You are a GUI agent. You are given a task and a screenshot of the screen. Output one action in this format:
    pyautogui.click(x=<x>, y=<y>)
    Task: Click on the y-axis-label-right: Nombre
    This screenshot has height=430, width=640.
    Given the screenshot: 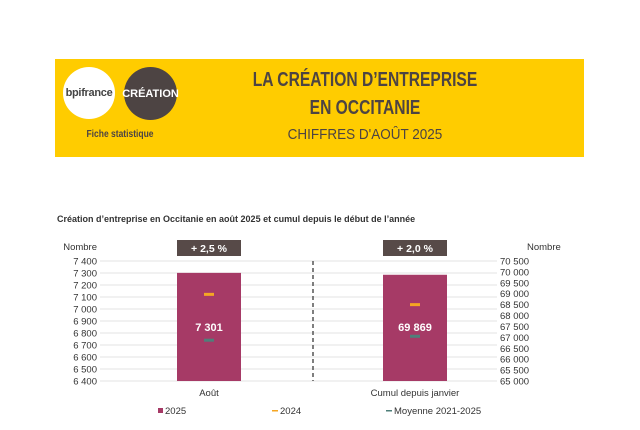 What is the action you would take?
    pyautogui.click(x=544, y=247)
    